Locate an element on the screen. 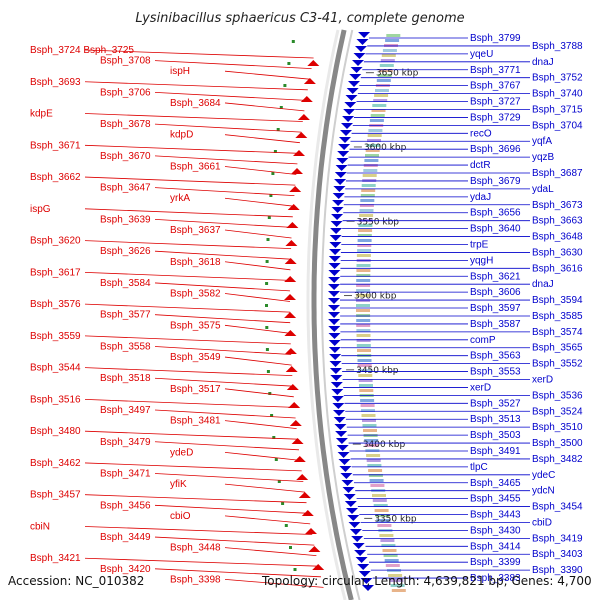  tick-label: 3450 kbp is located at coordinates (377, 371).